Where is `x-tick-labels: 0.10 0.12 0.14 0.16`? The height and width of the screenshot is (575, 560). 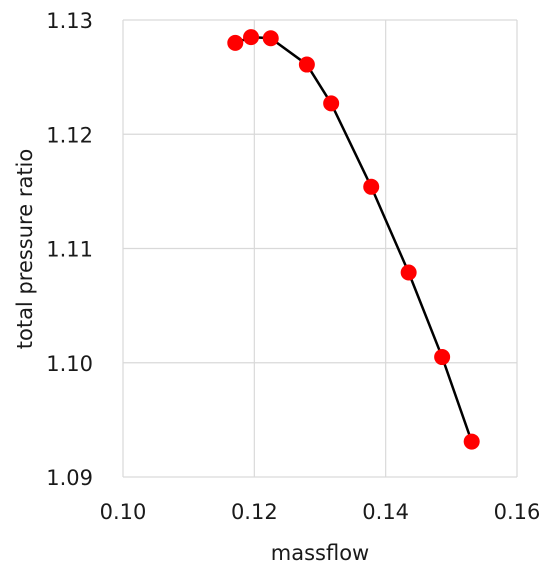
x-tick-labels: 0.10 0.12 0.14 0.16 is located at coordinates (320, 512).